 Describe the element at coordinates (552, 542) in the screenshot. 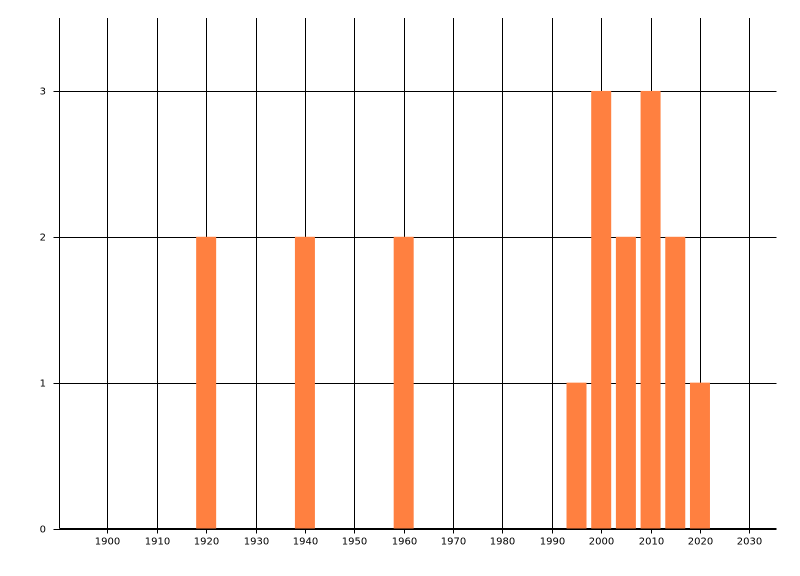

I see `x-tick-label: 1990` at that location.